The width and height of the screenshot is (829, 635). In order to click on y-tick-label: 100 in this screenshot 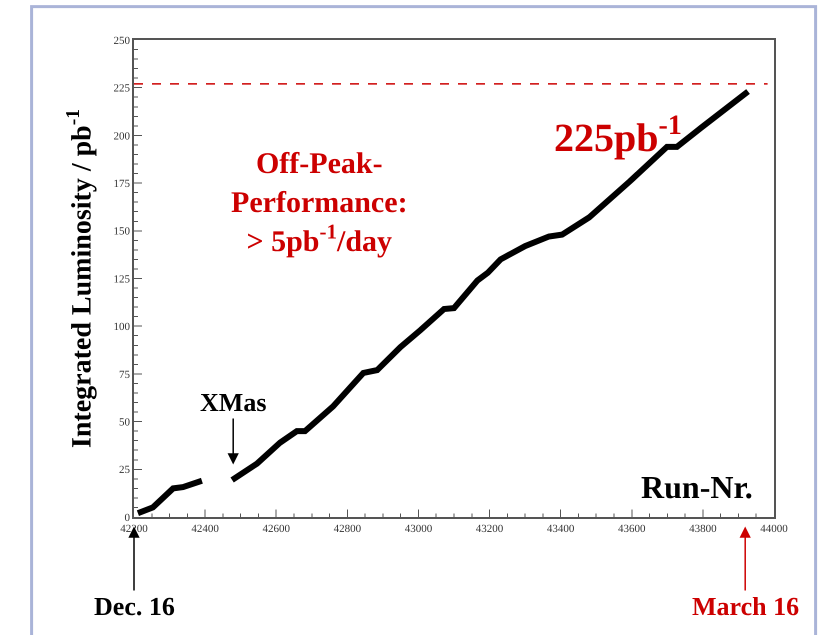, I will do `click(122, 327)`.